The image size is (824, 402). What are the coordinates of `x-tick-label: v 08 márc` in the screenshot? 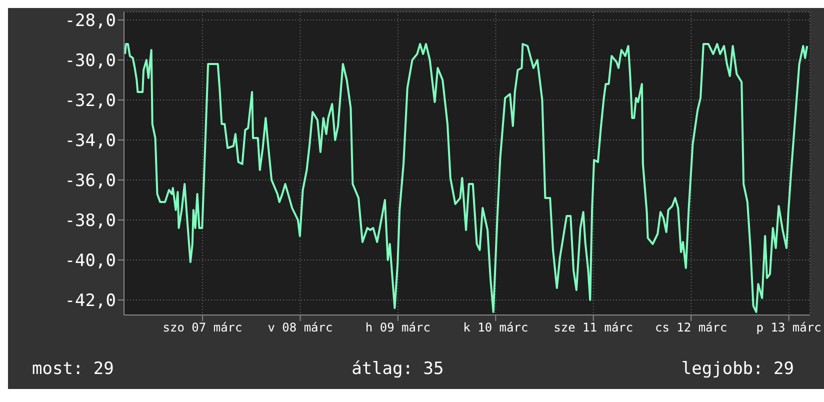 It's located at (300, 327).